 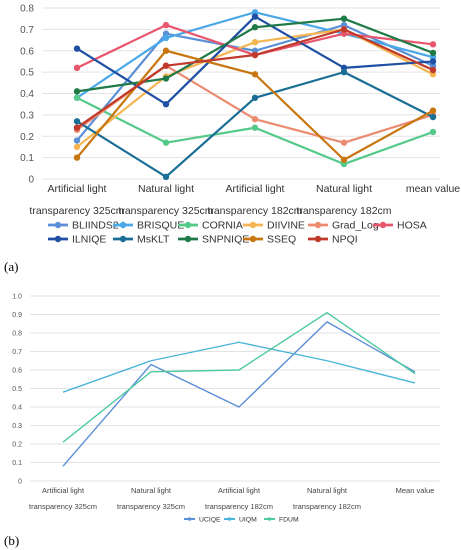 I want to click on legend-label: ILNIQE, so click(x=89, y=240).